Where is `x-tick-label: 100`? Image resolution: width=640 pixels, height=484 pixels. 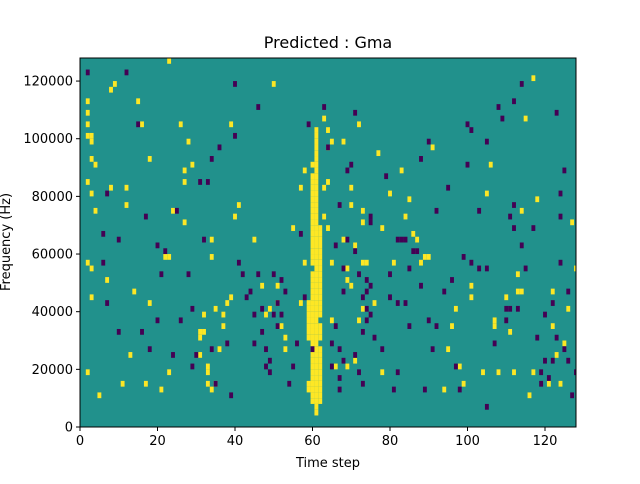 x-tick-label: 100 is located at coordinates (467, 441).